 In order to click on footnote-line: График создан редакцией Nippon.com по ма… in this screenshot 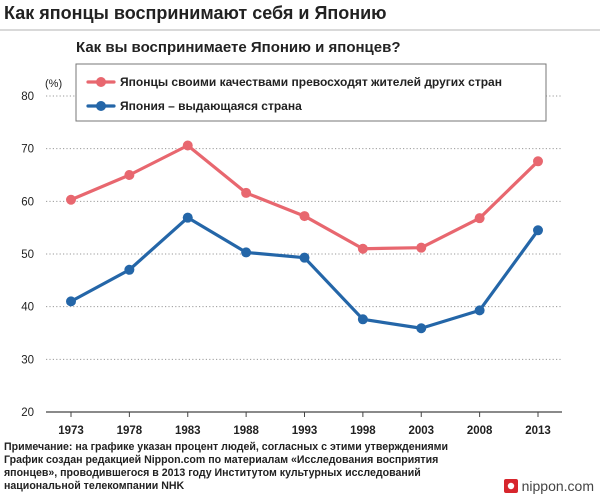, I will do `click(221, 460)`.